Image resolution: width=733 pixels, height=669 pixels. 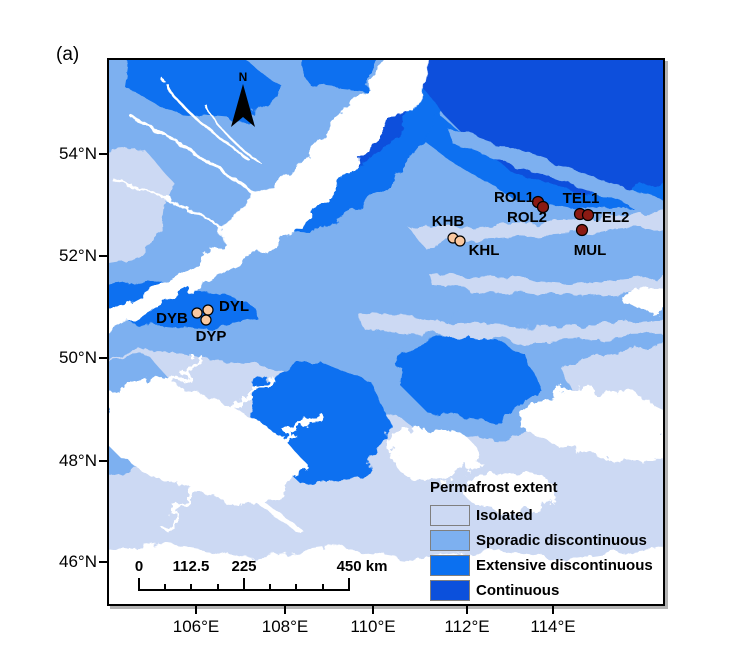 What do you see at coordinates (196, 626) in the screenshot?
I see `lon-tick-label: 106°E` at bounding box center [196, 626].